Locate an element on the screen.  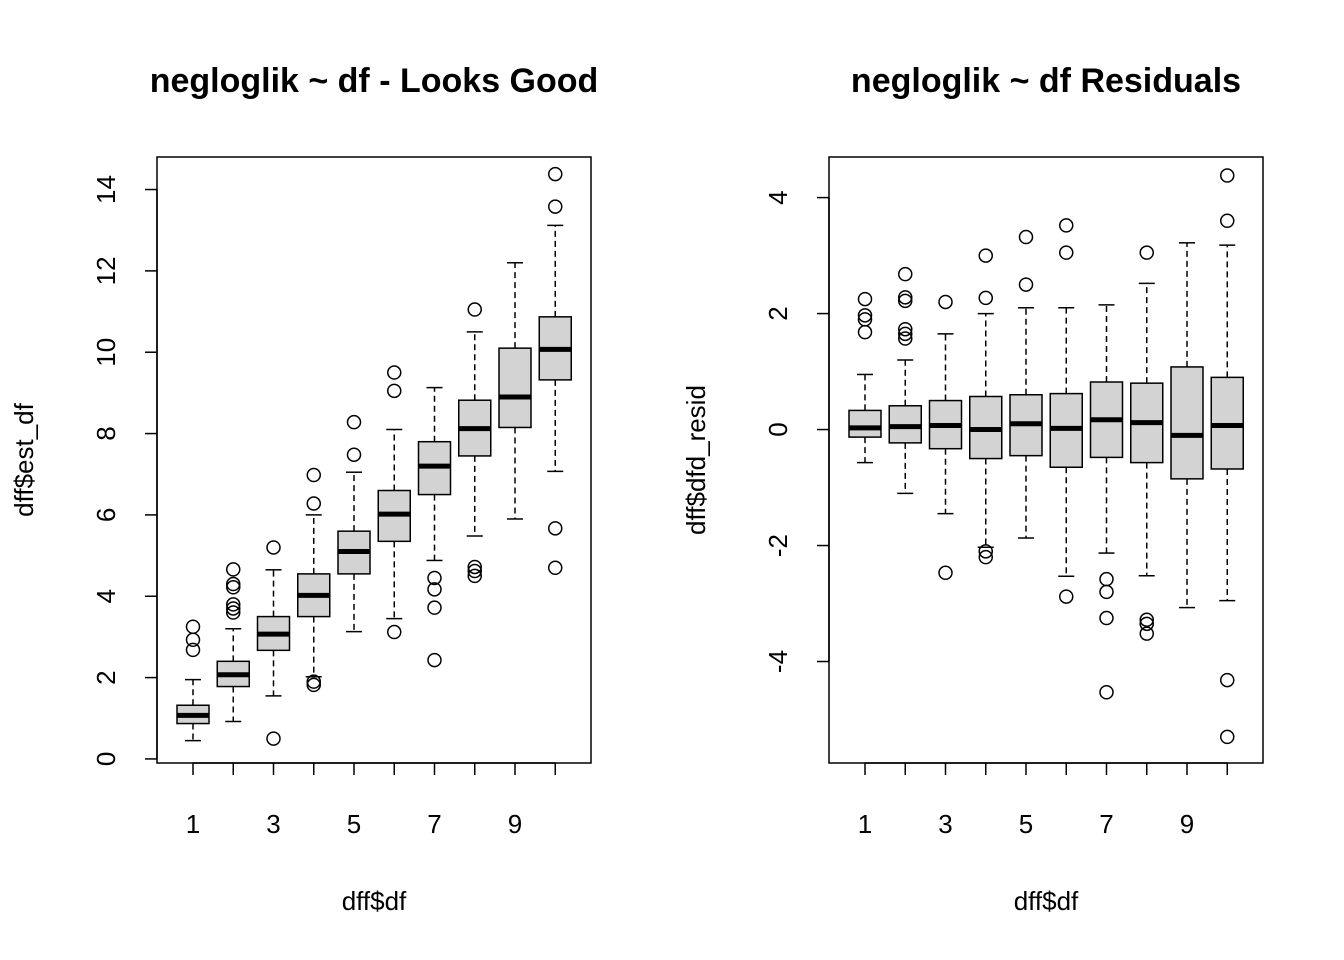
y-tick-label: 12 is located at coordinates (106, 270).